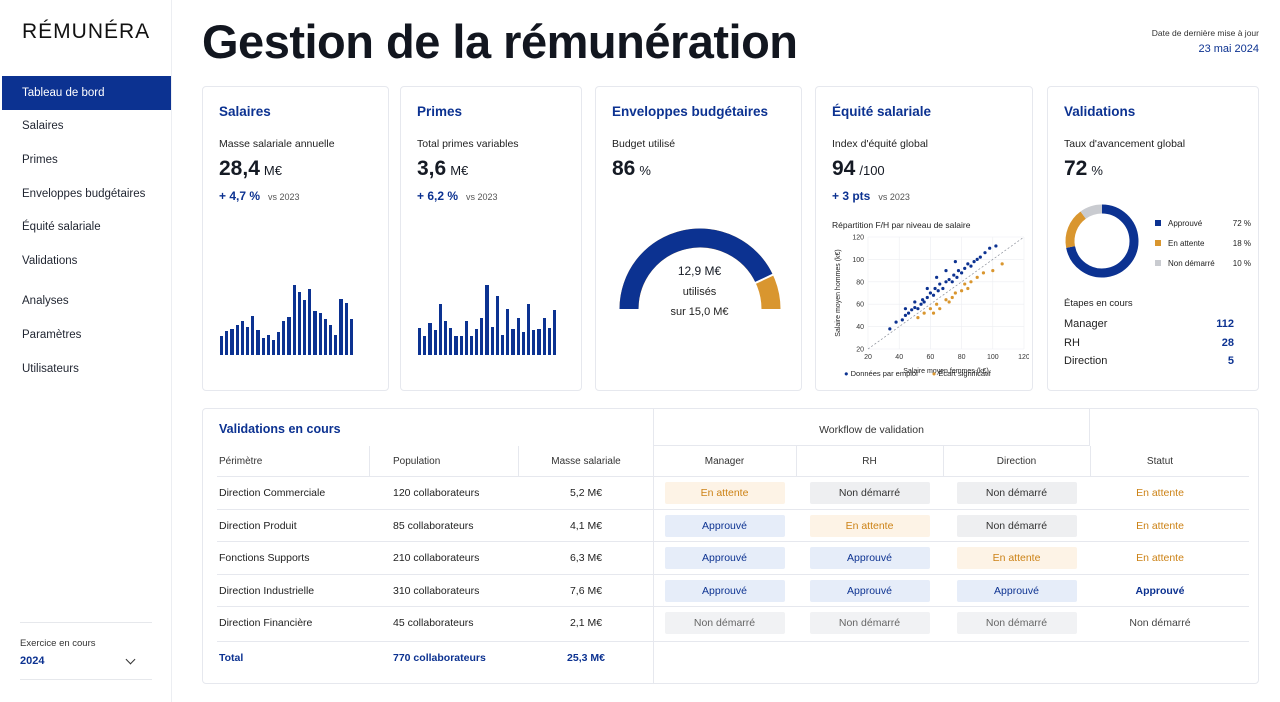 Image resolution: width=1280 pixels, height=702 pixels. I want to click on validations-donut-chart, so click(1102, 241).